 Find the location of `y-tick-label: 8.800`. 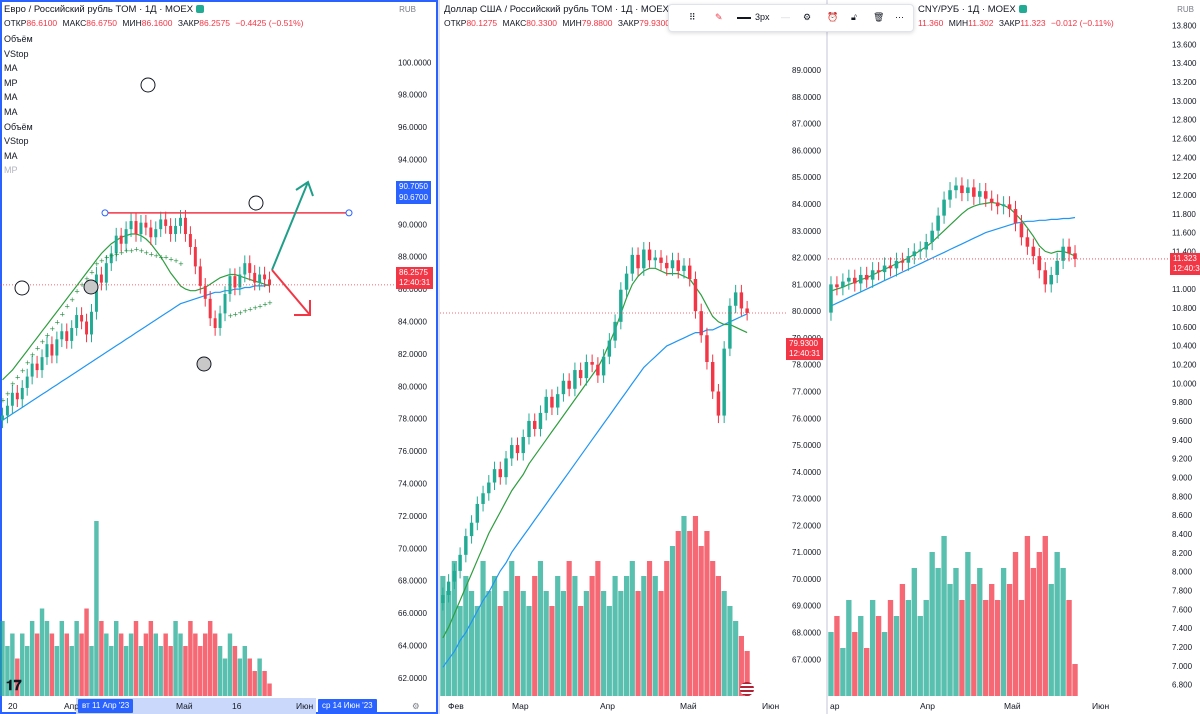

y-tick-label: 8.800 is located at coordinates (1182, 496).